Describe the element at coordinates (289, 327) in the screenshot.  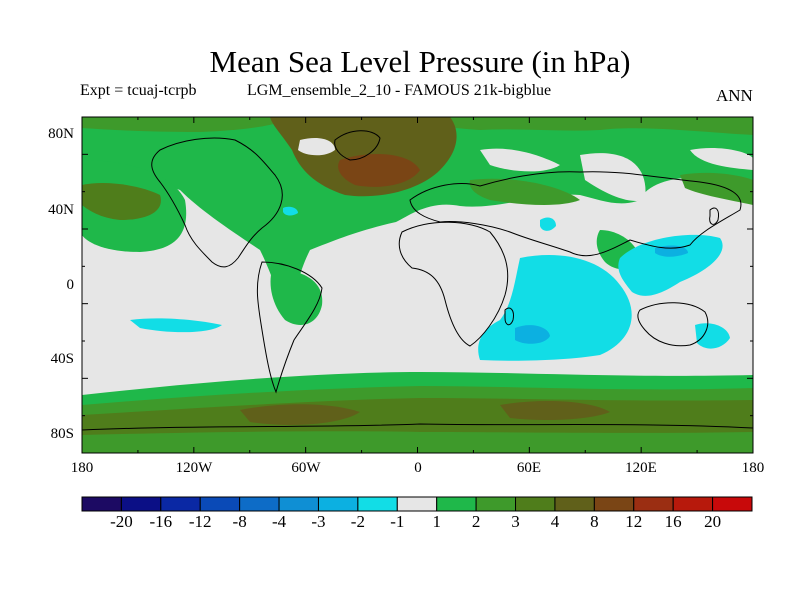
I see `south-america-coast` at that location.